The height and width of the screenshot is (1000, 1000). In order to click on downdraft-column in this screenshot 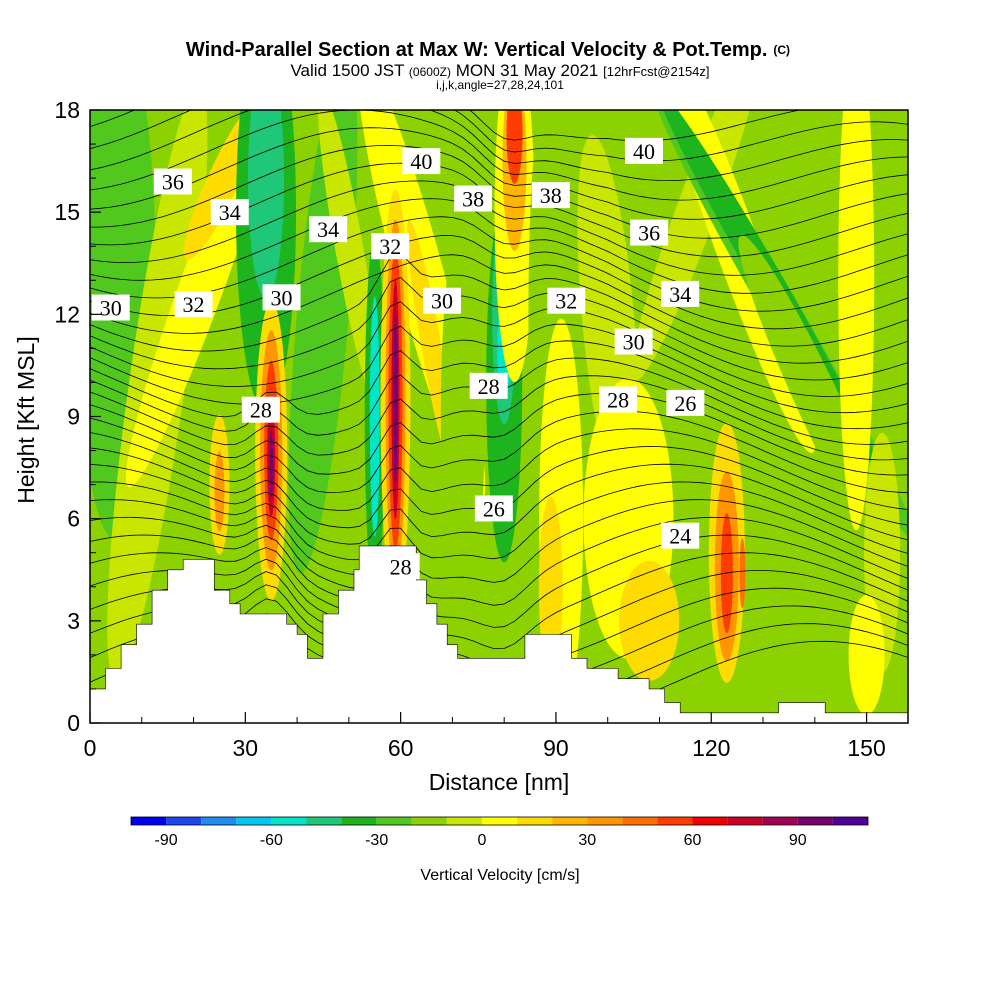, I will do `click(374, 416)`.